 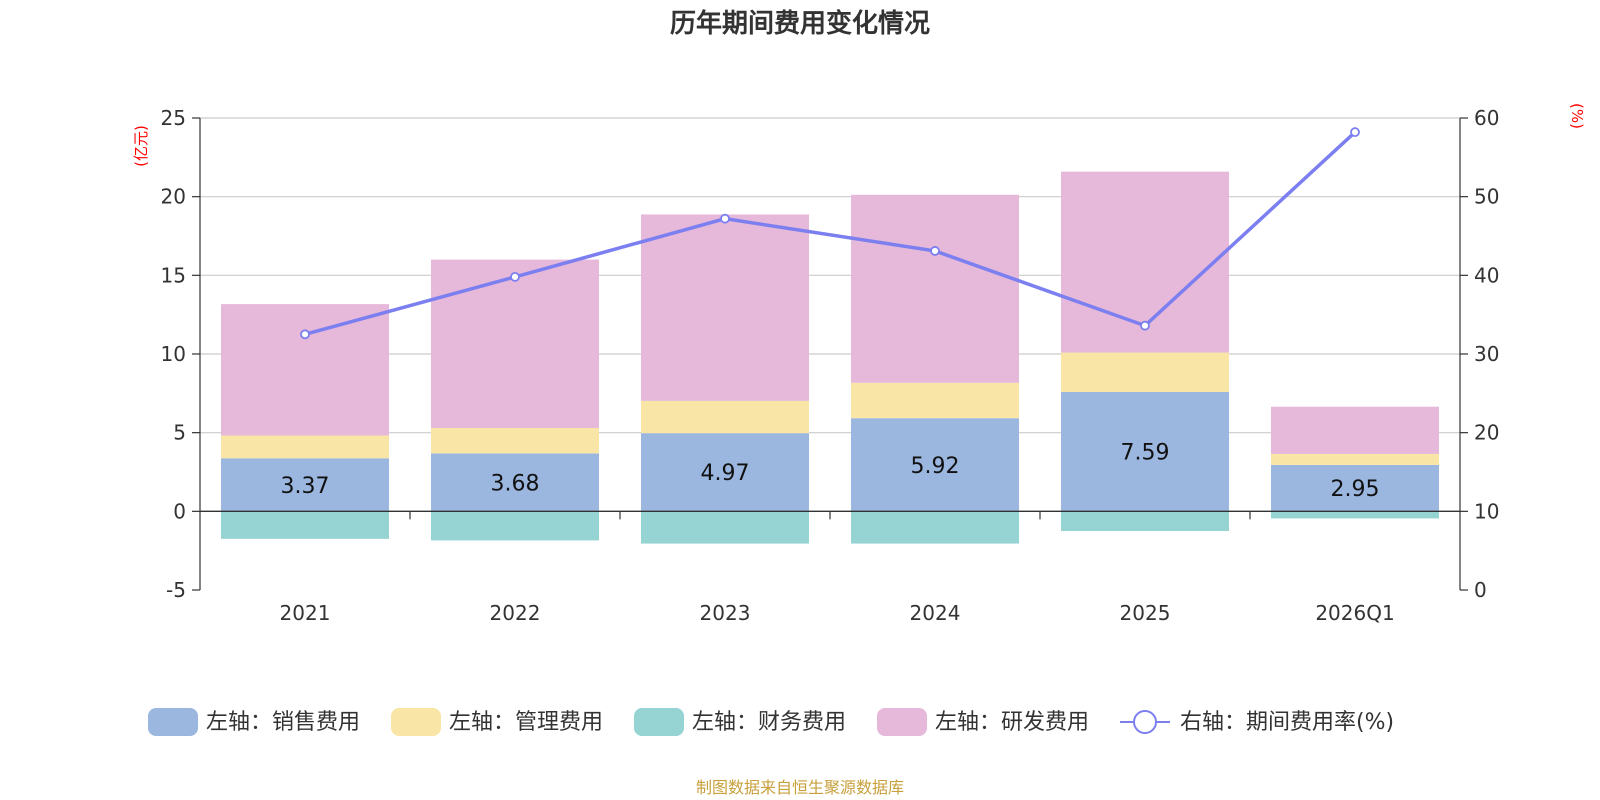 I want to click on sales-data-label: 3.68, so click(x=515, y=483).